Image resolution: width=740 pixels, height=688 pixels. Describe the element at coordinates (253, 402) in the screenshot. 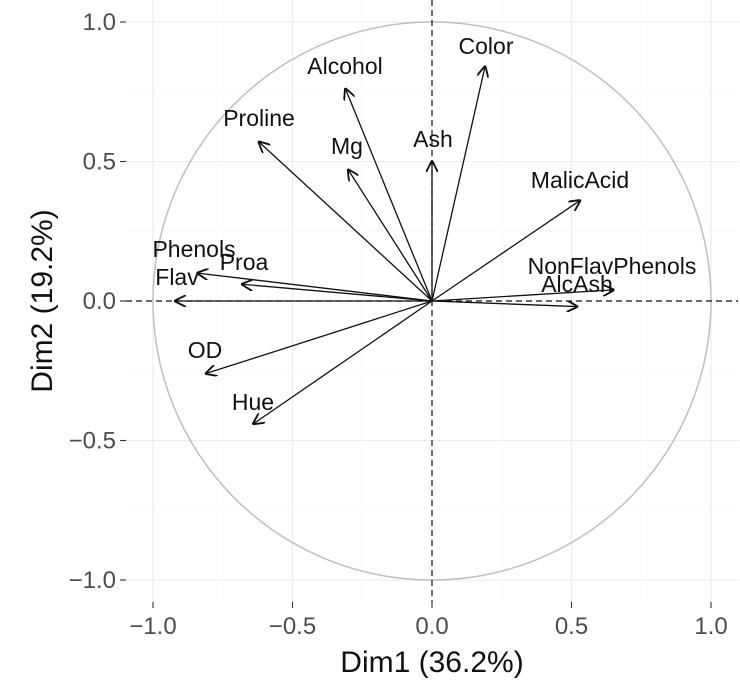

I see `label-hue: Hue` at that location.